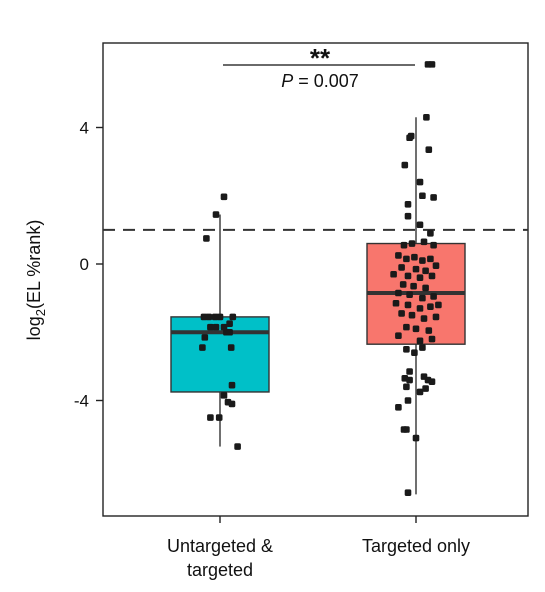  I want to click on box-iqr, so click(220, 354).